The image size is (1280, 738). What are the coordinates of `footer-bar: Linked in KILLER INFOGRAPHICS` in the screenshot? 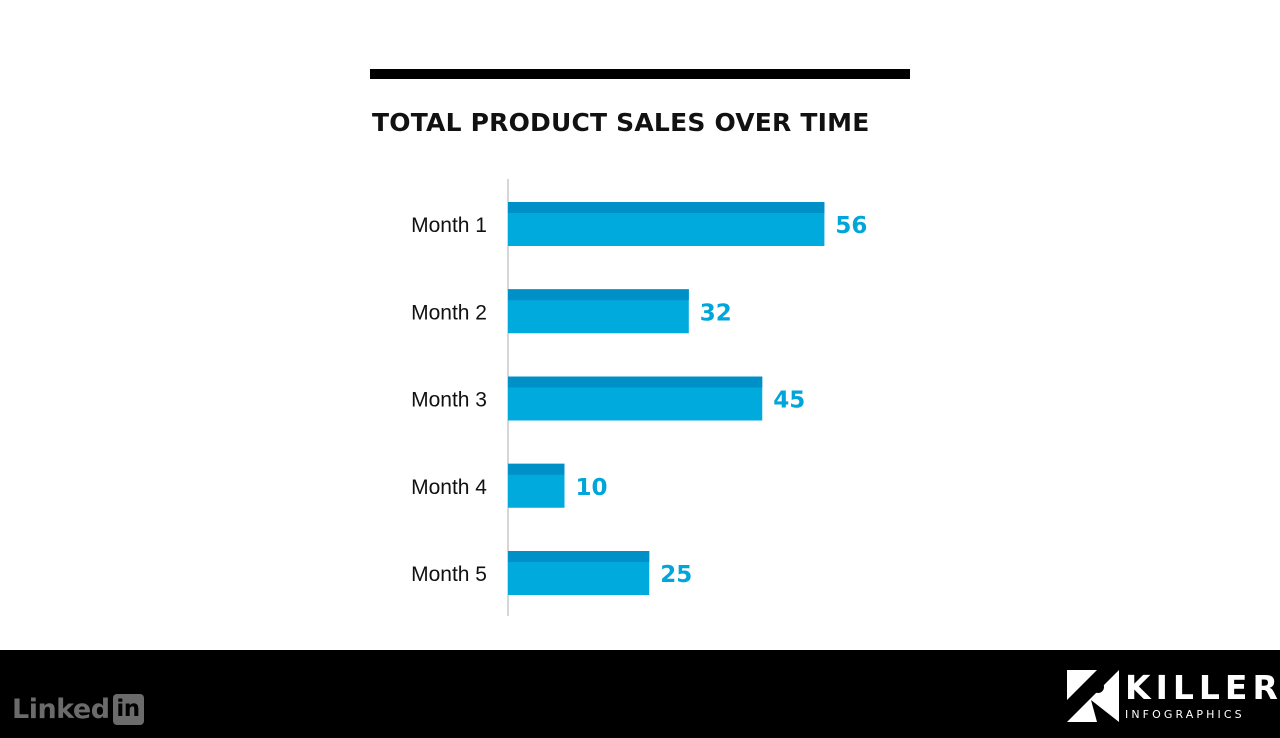 It's located at (640, 694).